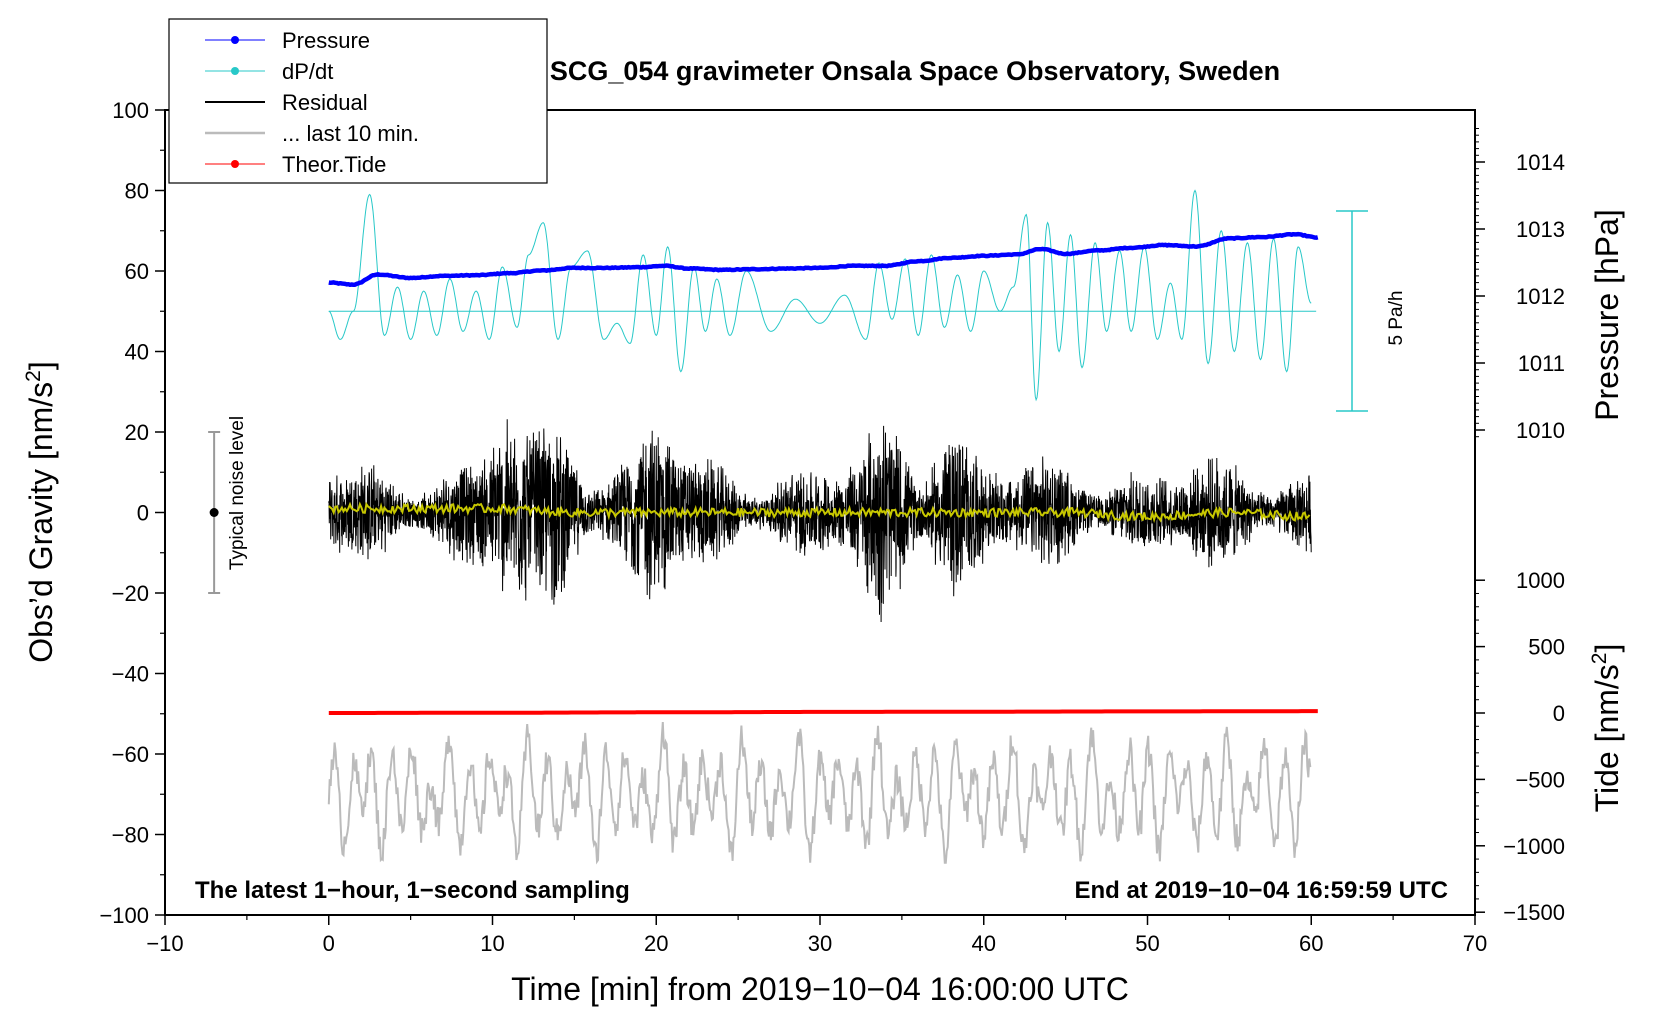 This screenshot has height=1020, width=1660. What do you see at coordinates (307, 71) in the screenshot?
I see `legend-label: dP/dt` at bounding box center [307, 71].